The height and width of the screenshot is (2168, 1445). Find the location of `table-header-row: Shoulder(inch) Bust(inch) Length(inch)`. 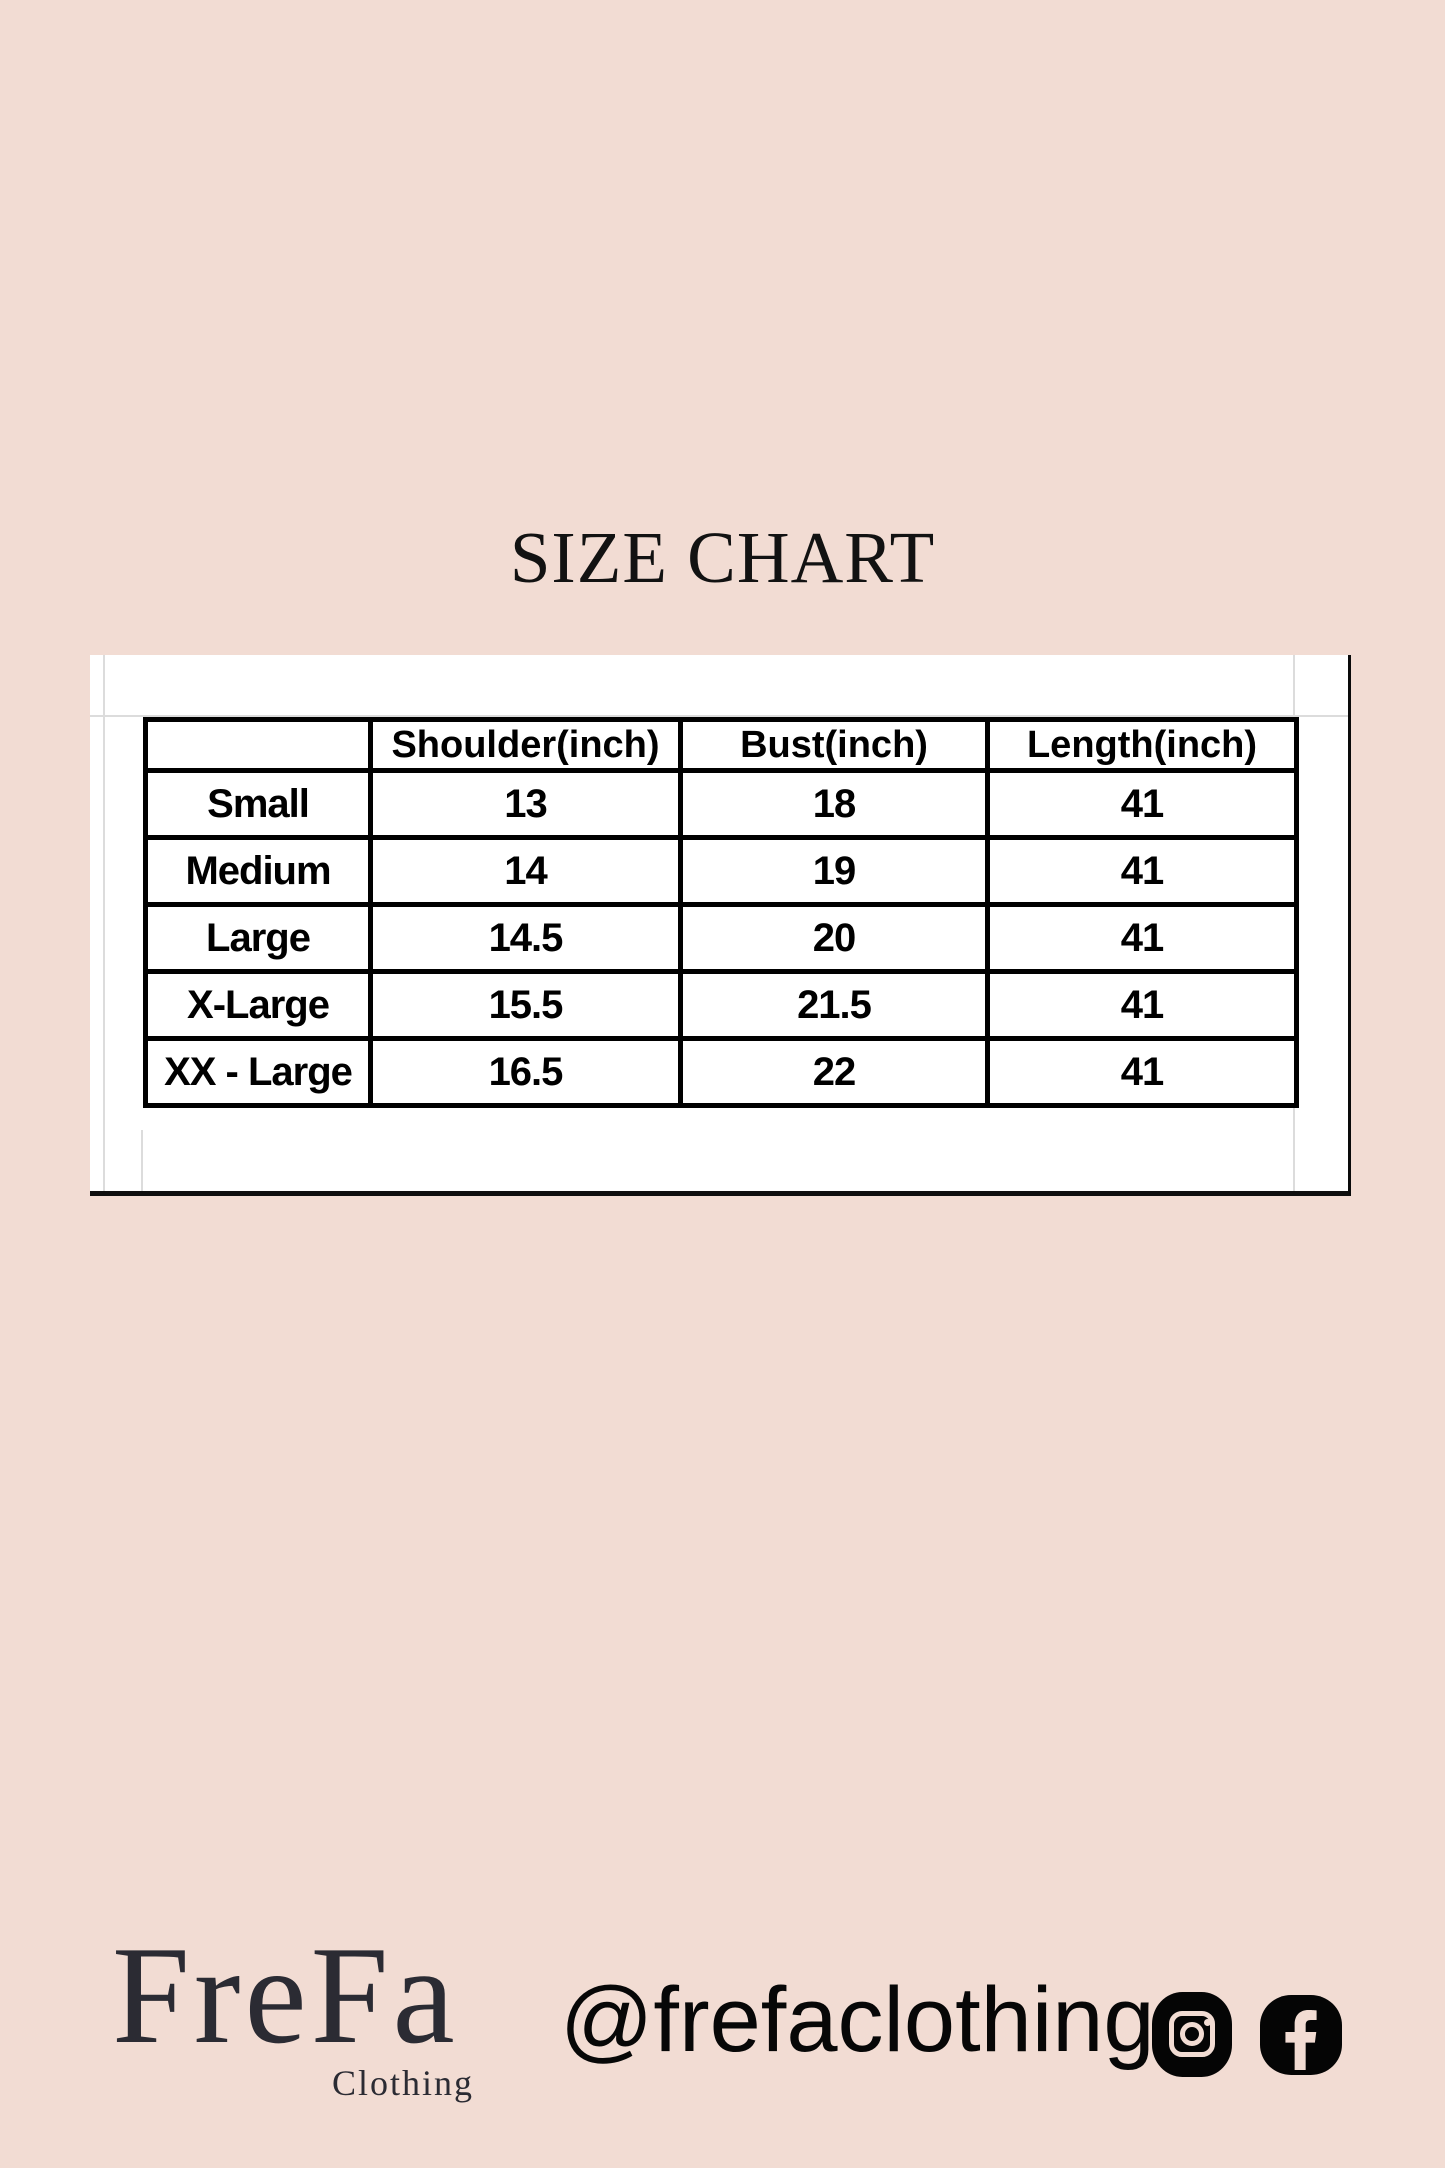

table-header-row: Shoulder(inch) Bust(inch) Length(inch) is located at coordinates (721, 745).